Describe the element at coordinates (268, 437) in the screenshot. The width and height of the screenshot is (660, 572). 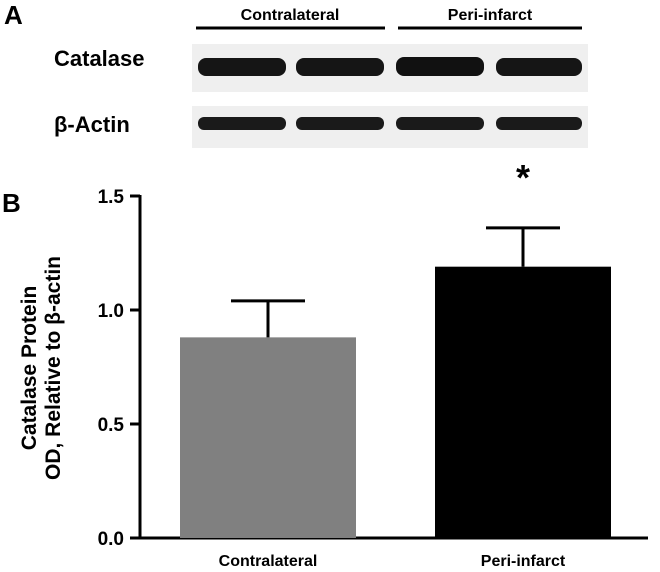
I see `bar-contralateral` at that location.